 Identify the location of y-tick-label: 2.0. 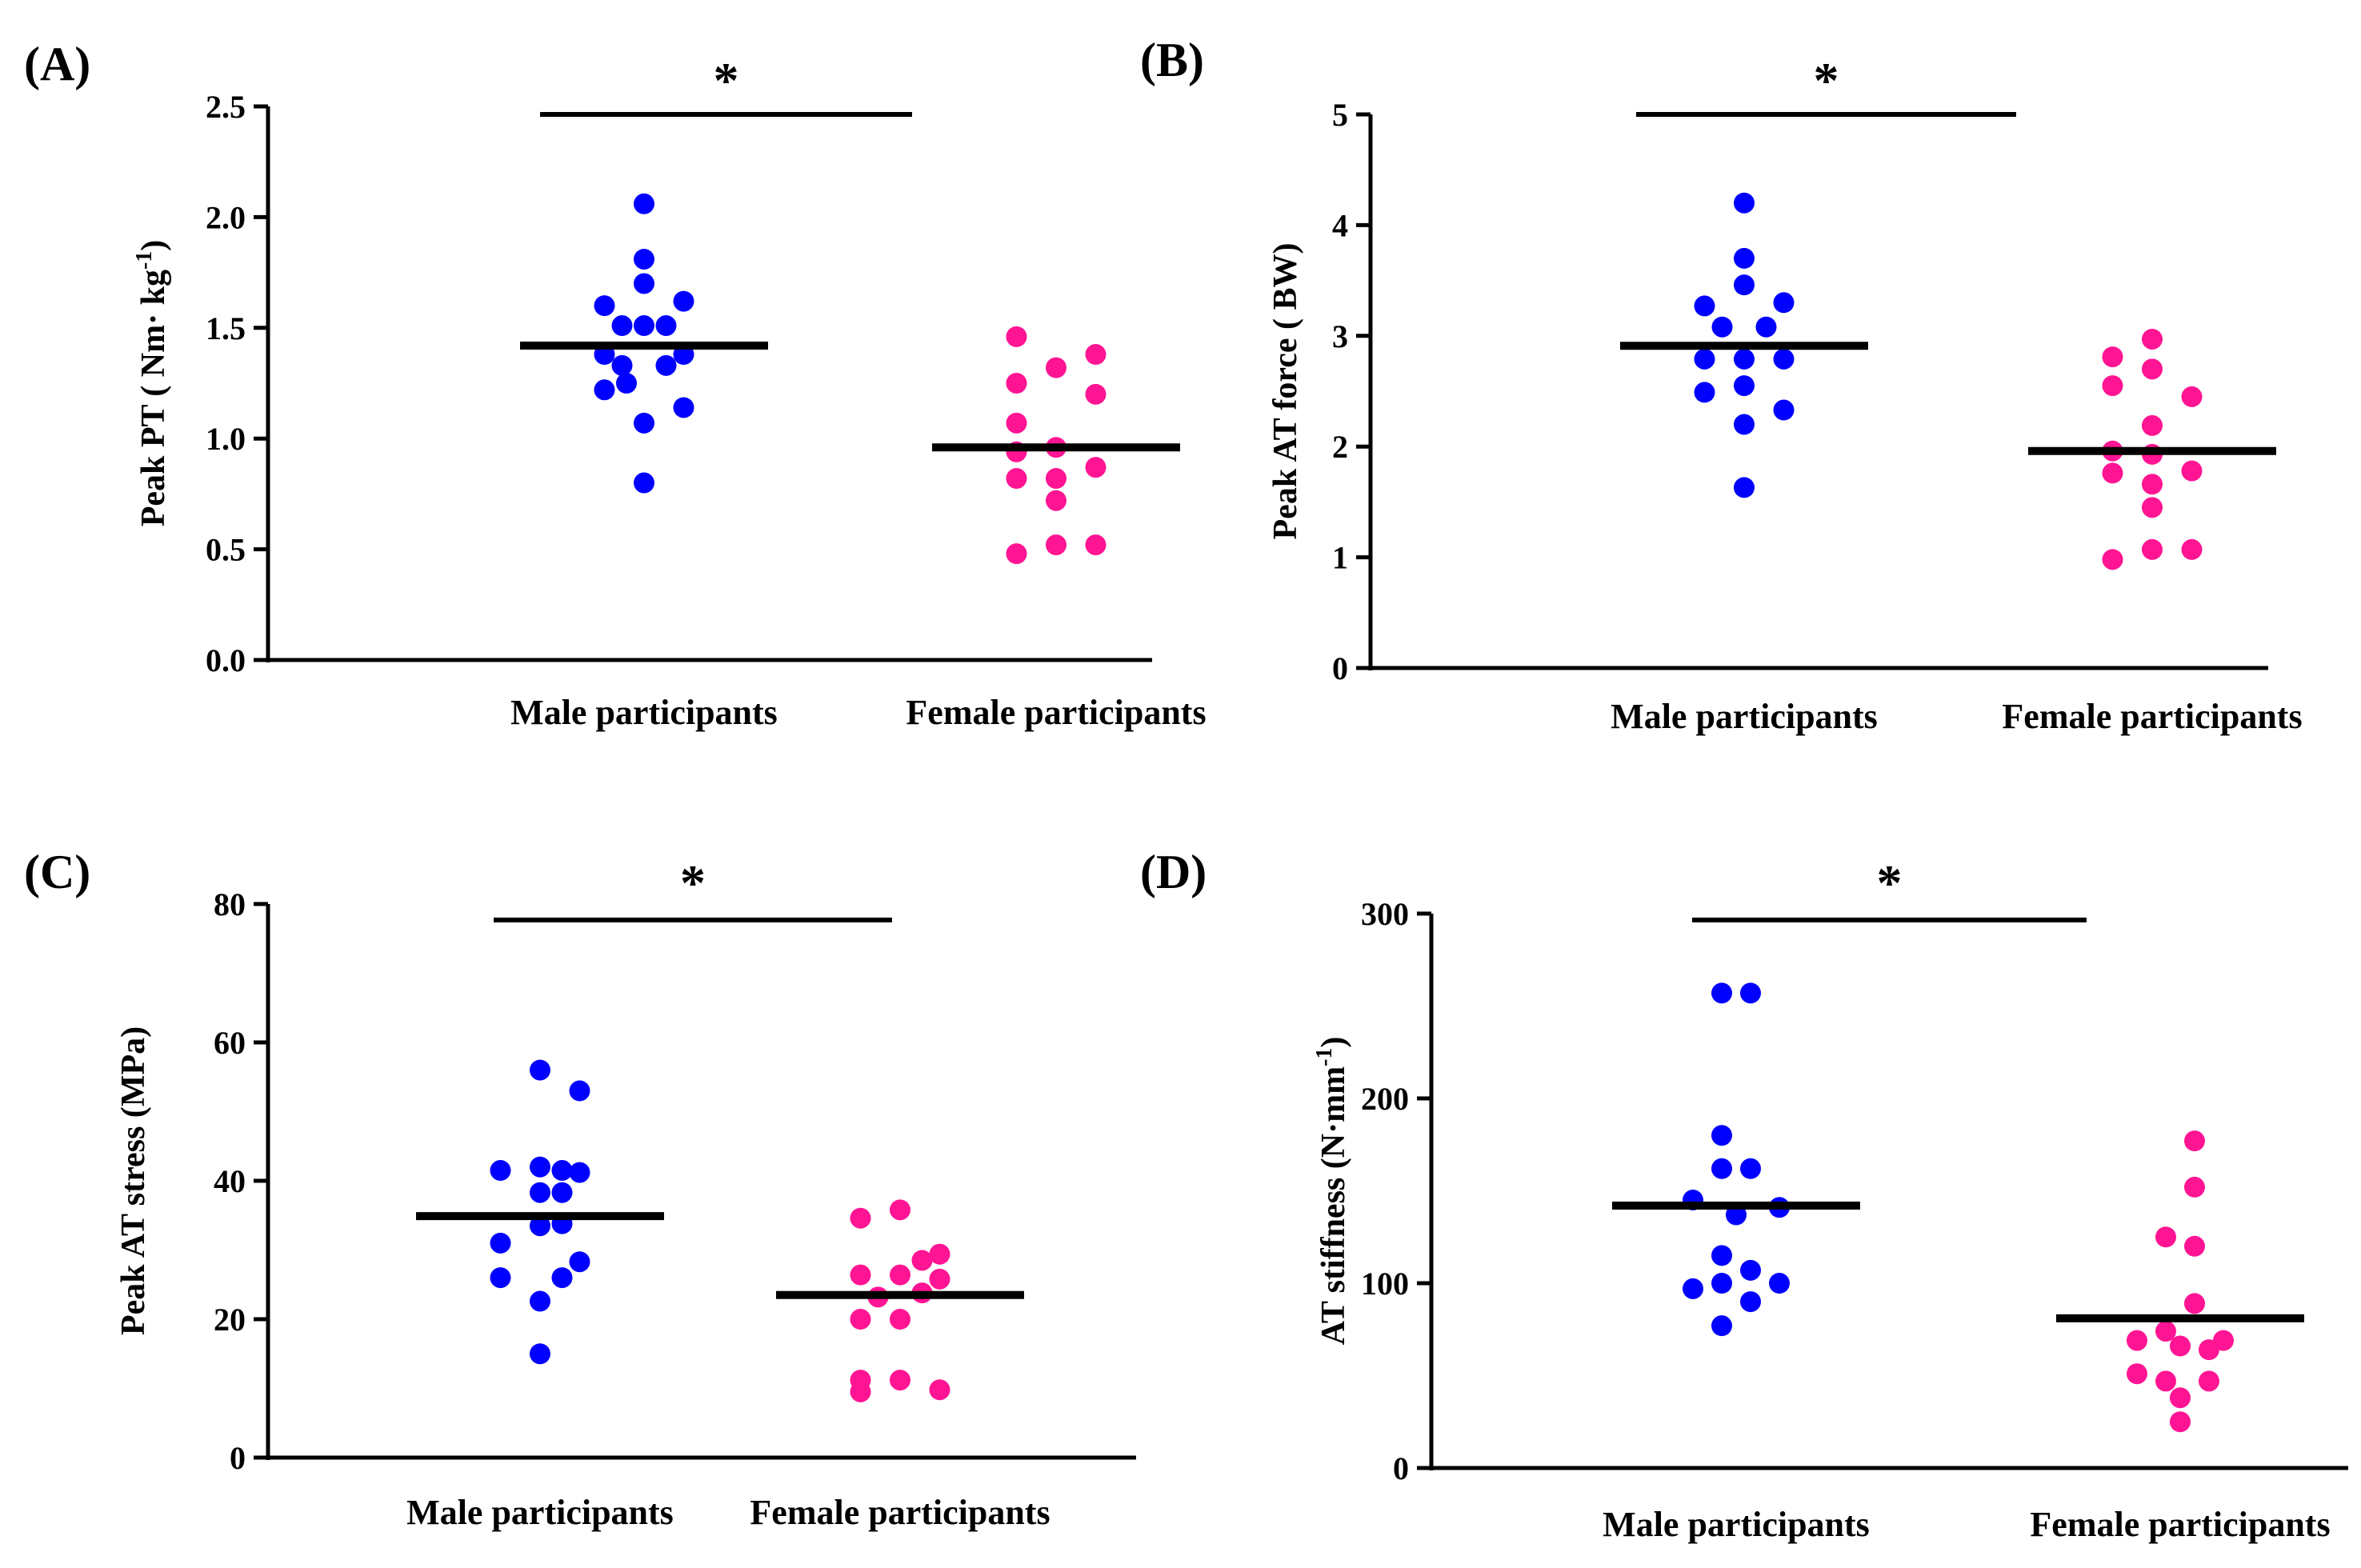
(226, 217).